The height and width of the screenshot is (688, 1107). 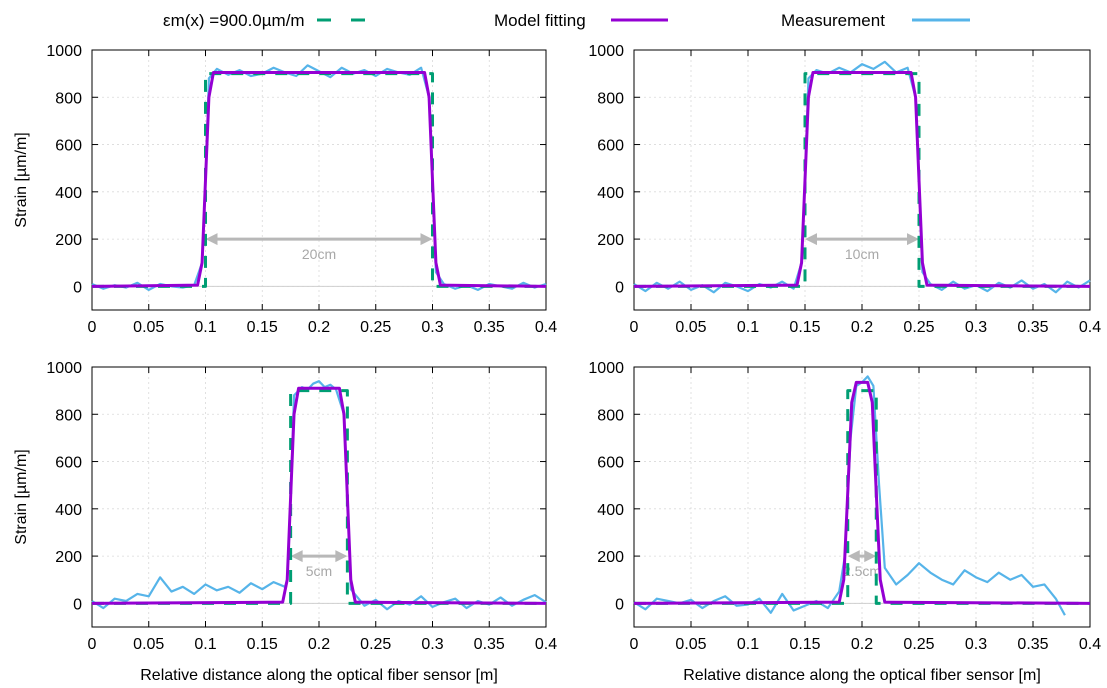 I want to click on width-annotation-label: 10cm, so click(x=862, y=254).